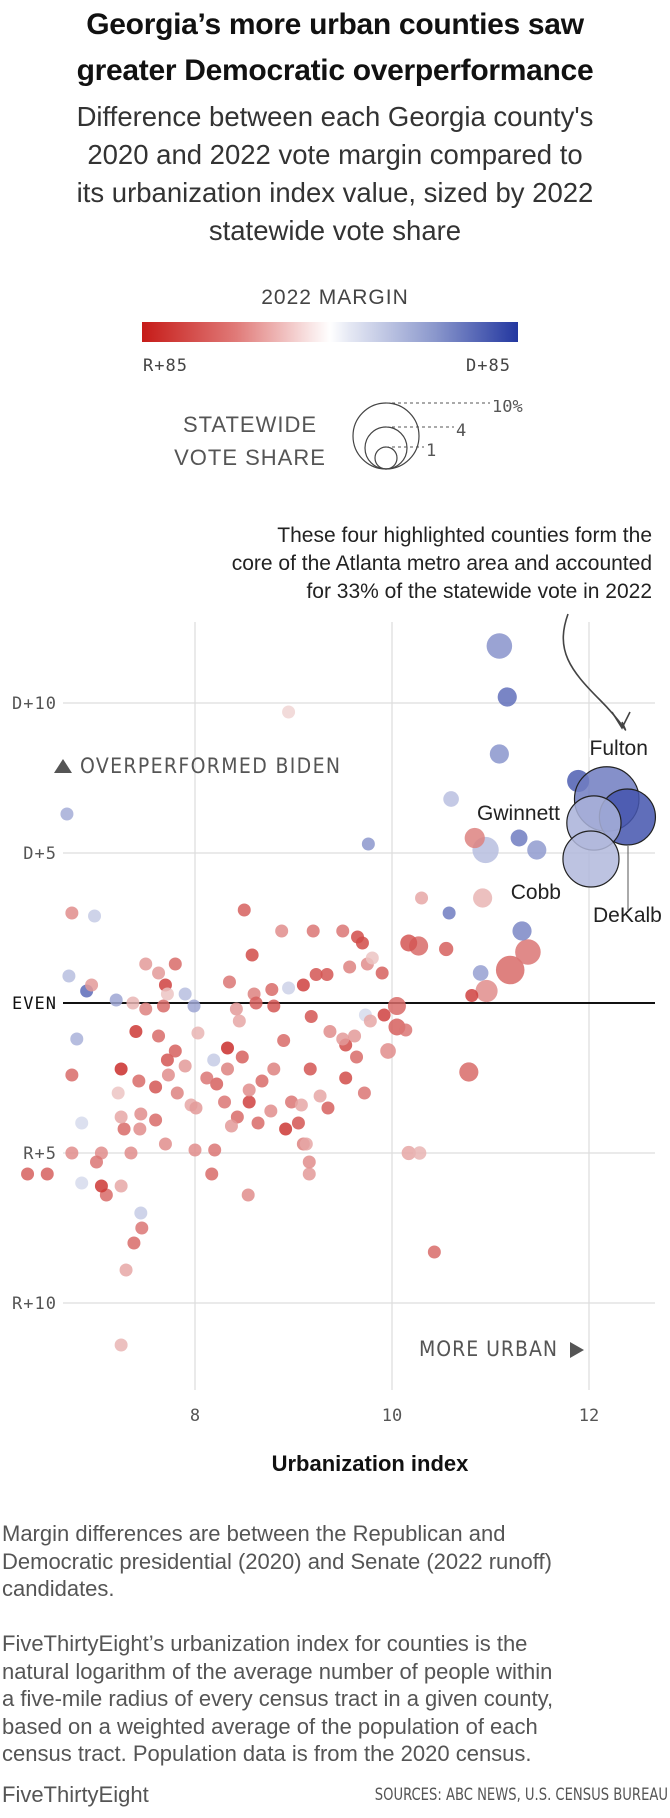 The width and height of the screenshot is (670, 1818). I want to click on credit-logo: FiveThirtyEight, so click(75, 1794).